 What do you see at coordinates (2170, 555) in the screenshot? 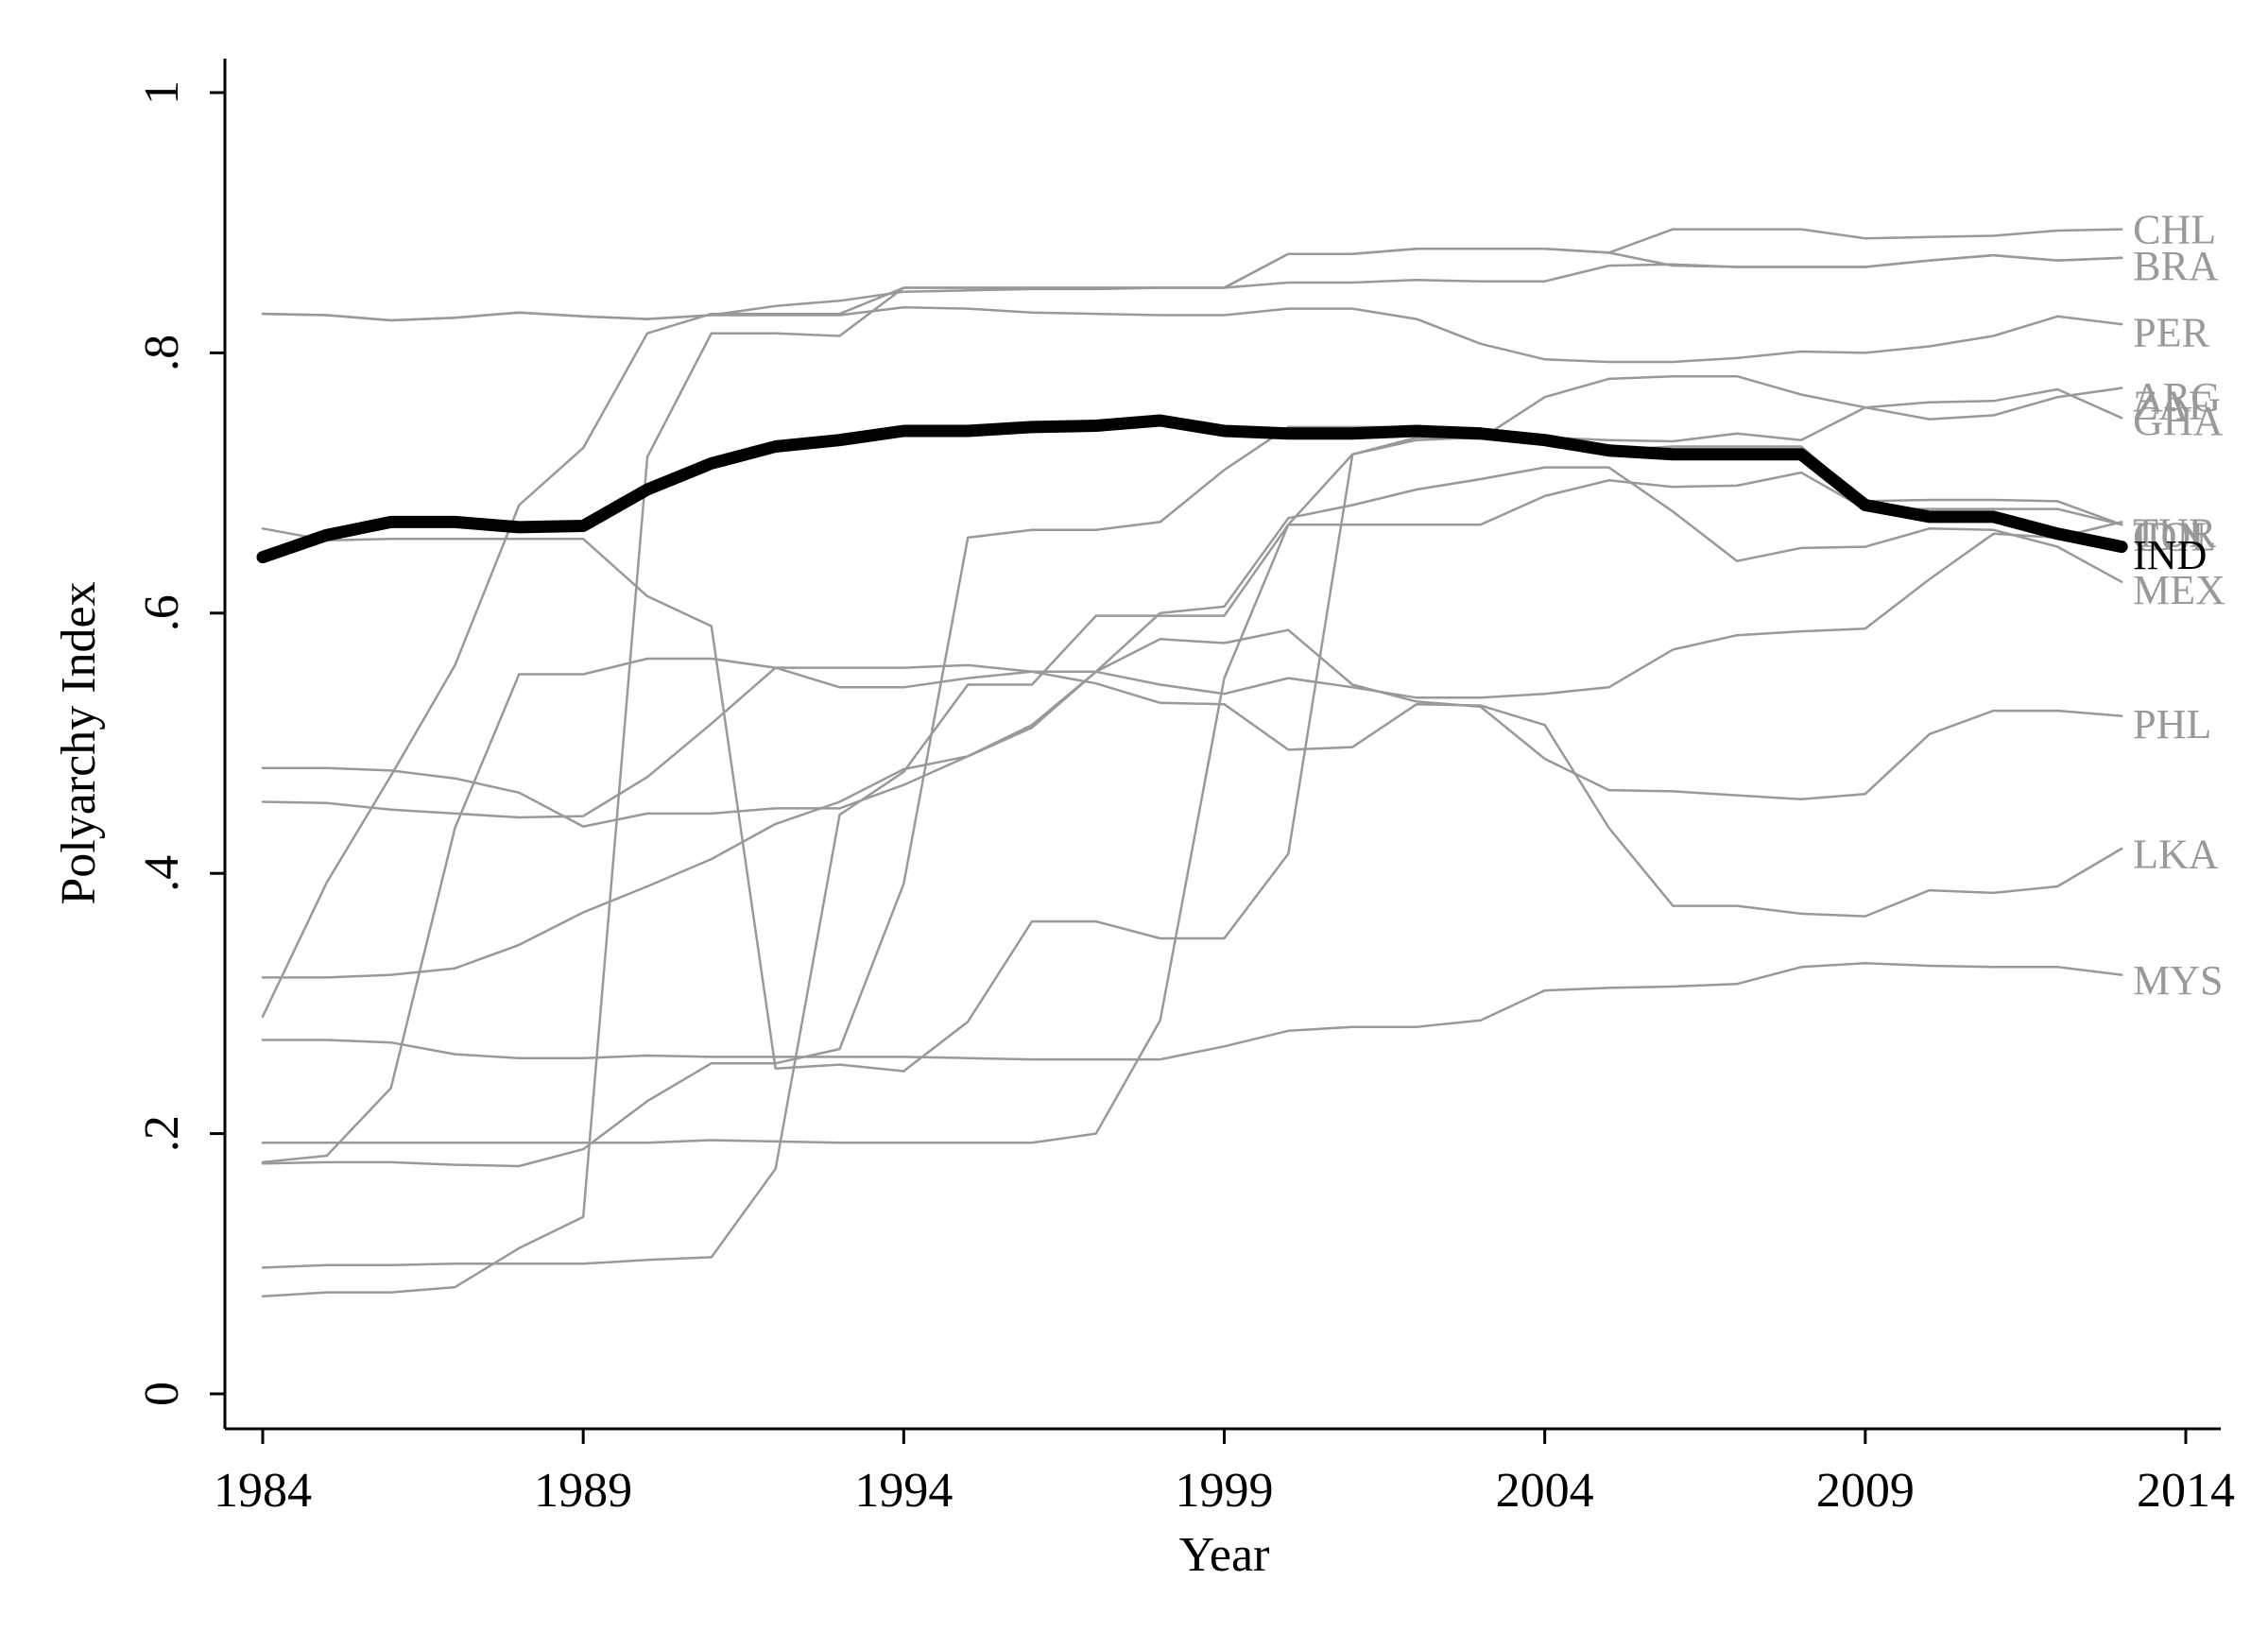
I see `series-label-ind: IND` at bounding box center [2170, 555].